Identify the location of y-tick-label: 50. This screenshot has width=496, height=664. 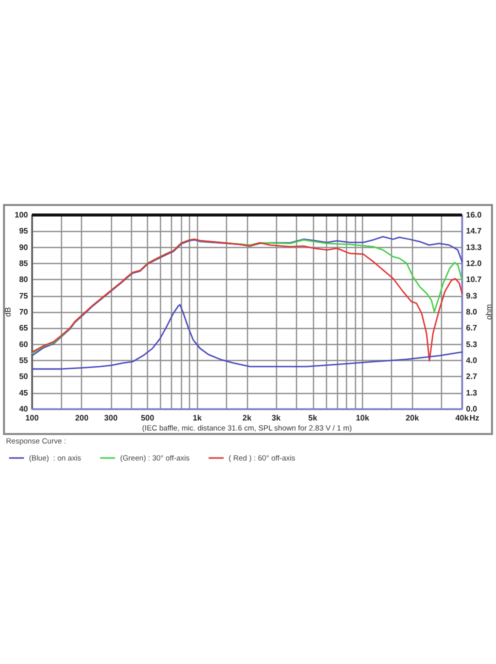
(24, 377).